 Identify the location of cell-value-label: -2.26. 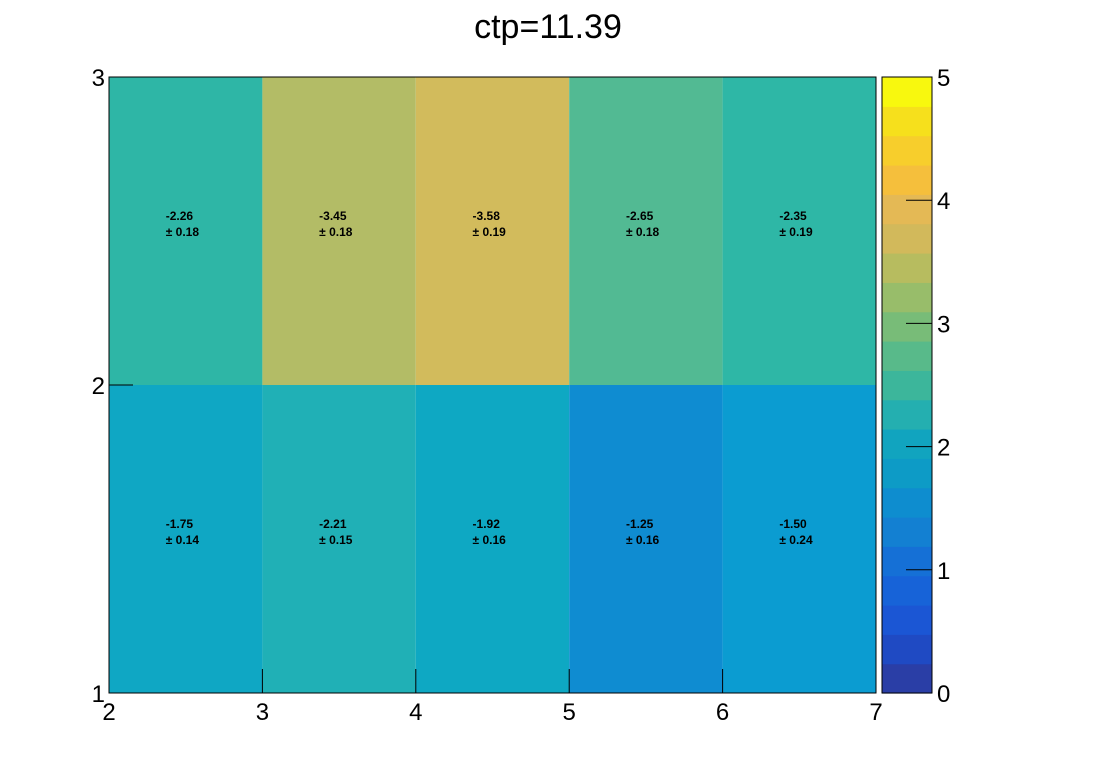
(180, 216).